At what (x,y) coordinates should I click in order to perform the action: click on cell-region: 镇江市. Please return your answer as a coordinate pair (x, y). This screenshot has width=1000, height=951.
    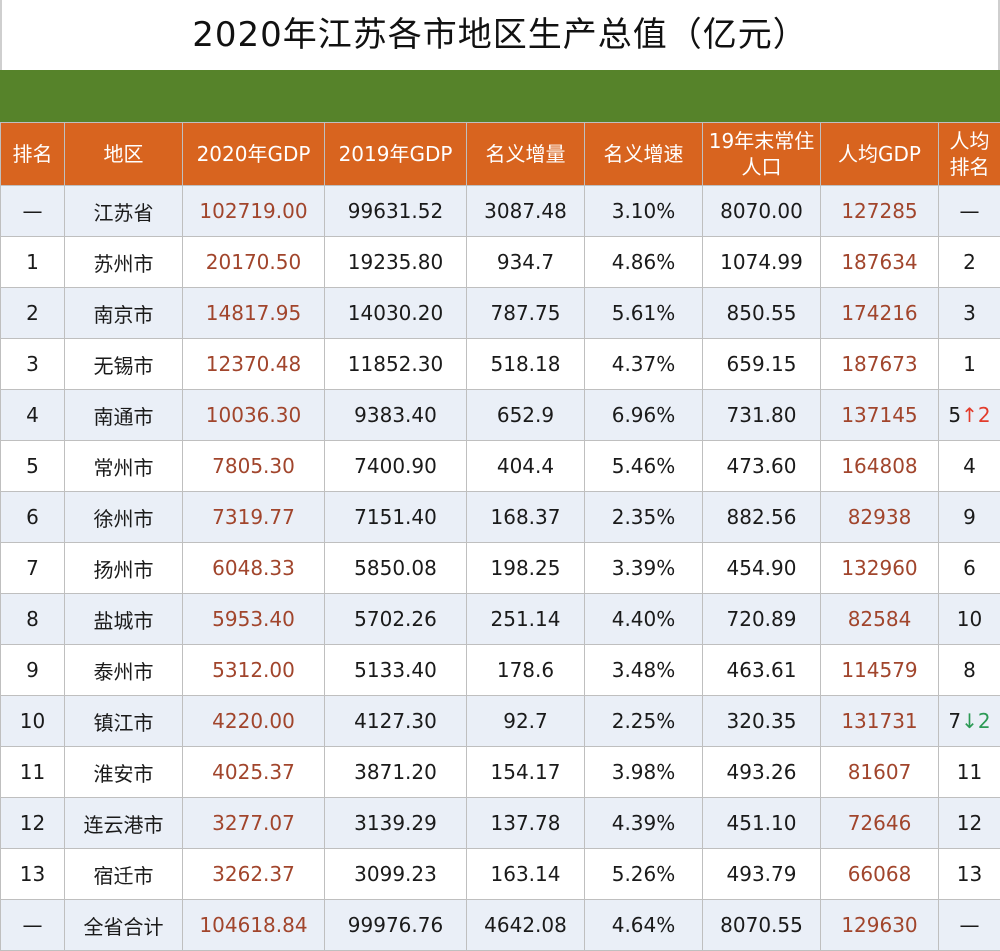
    Looking at the image, I should click on (124, 721).